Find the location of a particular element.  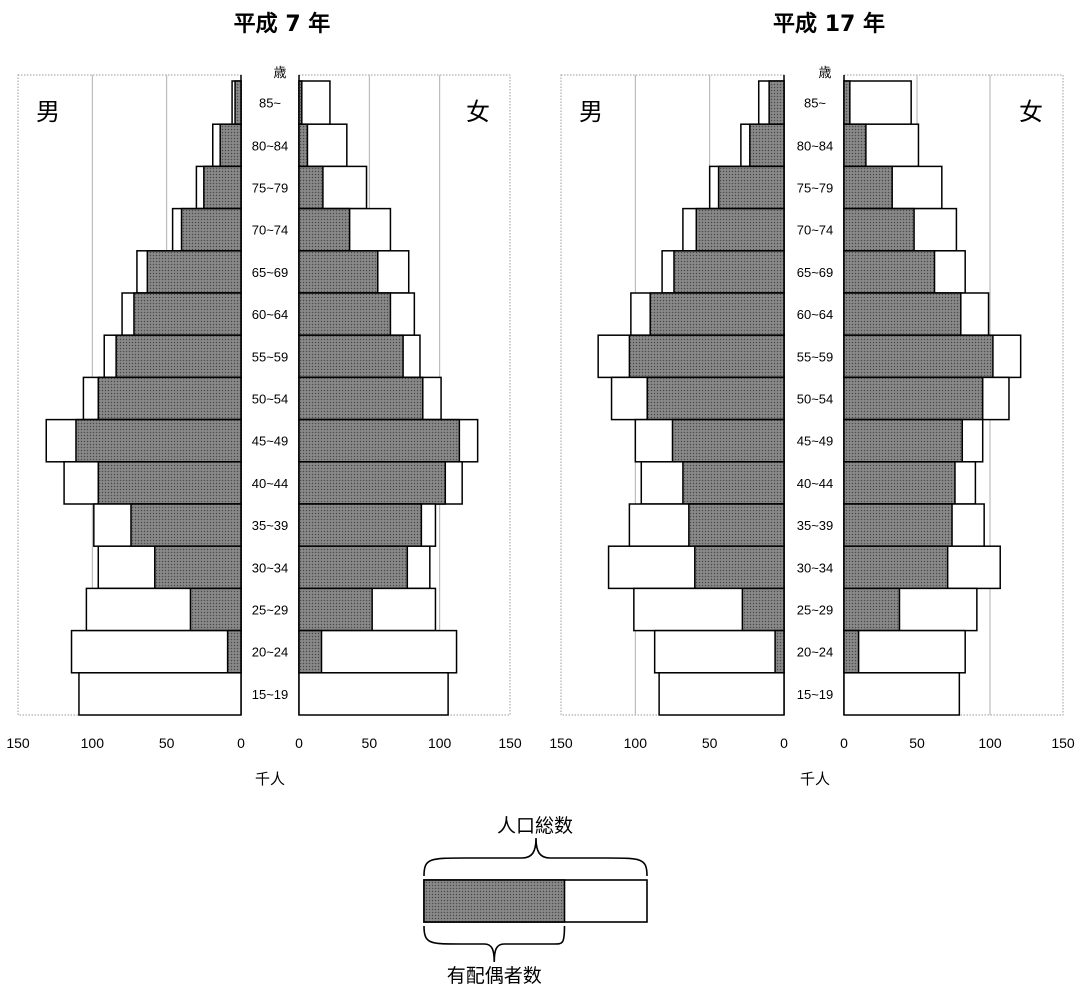

male-tick-label: 0 is located at coordinates (241, 743).